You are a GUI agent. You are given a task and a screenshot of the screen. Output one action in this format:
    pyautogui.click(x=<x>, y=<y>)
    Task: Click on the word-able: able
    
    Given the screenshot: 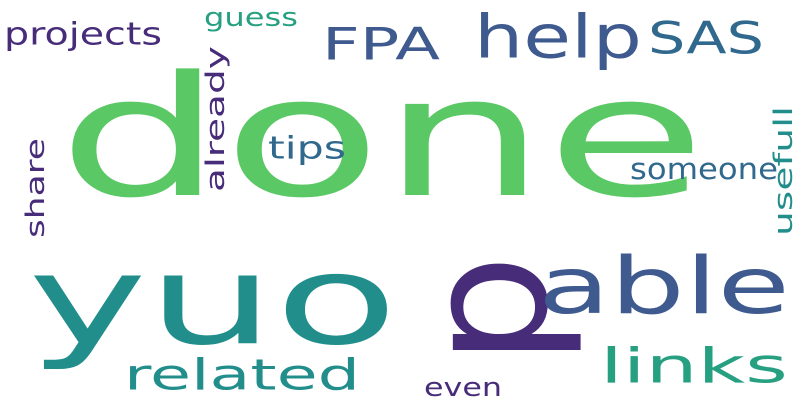 What is the action you would take?
    pyautogui.click(x=664, y=286)
    